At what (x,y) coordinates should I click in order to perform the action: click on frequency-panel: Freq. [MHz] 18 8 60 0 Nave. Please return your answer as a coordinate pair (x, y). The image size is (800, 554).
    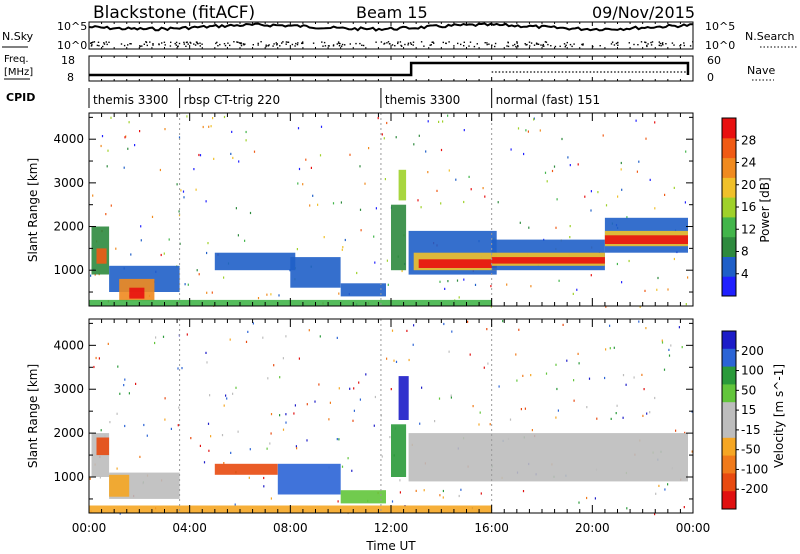
    Looking at the image, I should click on (389, 69).